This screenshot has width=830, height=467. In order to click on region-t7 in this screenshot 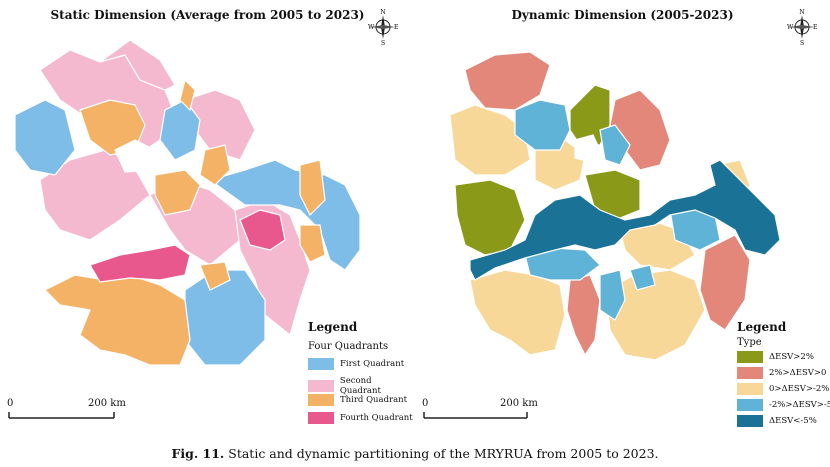, I will do `click(215, 276)`.